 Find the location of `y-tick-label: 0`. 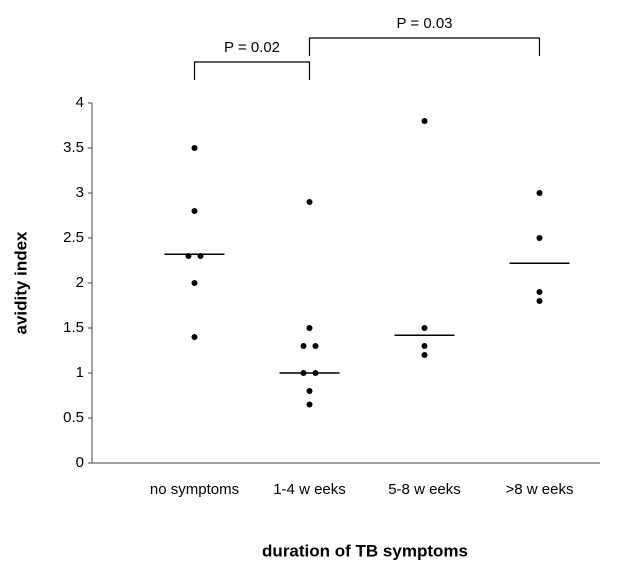

y-tick-label: 0 is located at coordinates (80, 462).